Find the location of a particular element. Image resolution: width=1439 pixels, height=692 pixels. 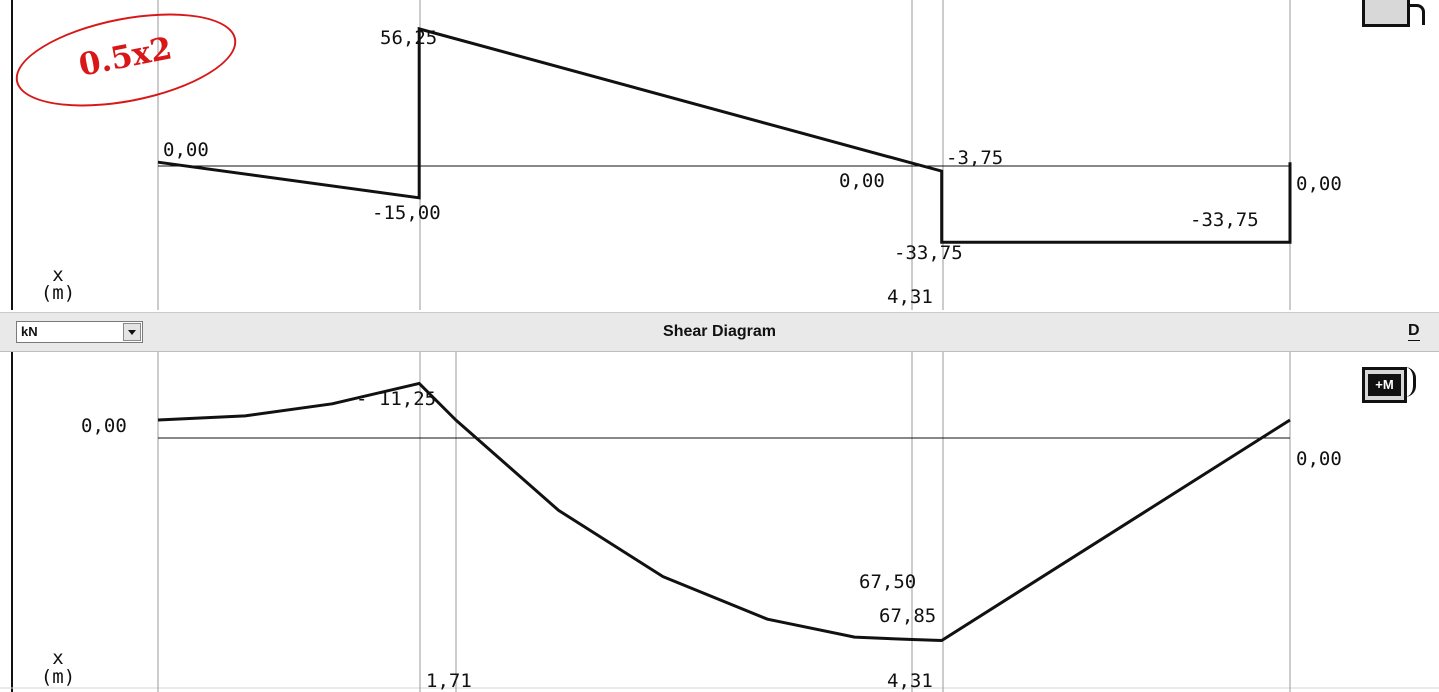

bottom-left-zero-label: 0,00 is located at coordinates (104, 426).